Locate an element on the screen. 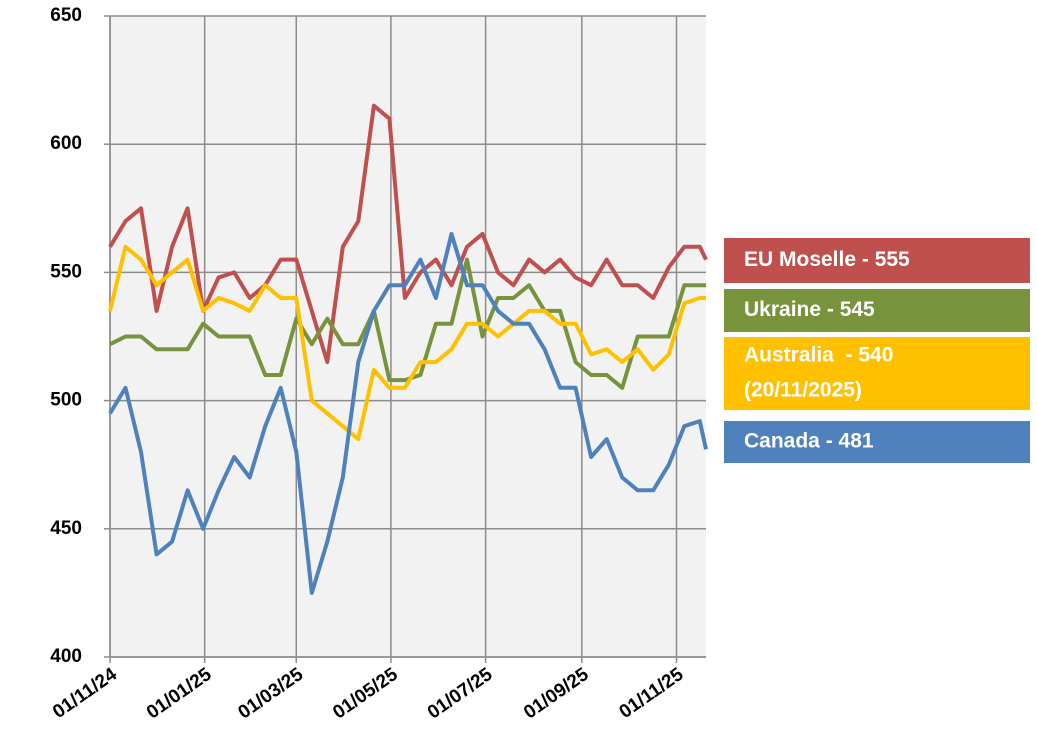 The image size is (1037, 756). y-tick-label: 500 is located at coordinates (66, 400).